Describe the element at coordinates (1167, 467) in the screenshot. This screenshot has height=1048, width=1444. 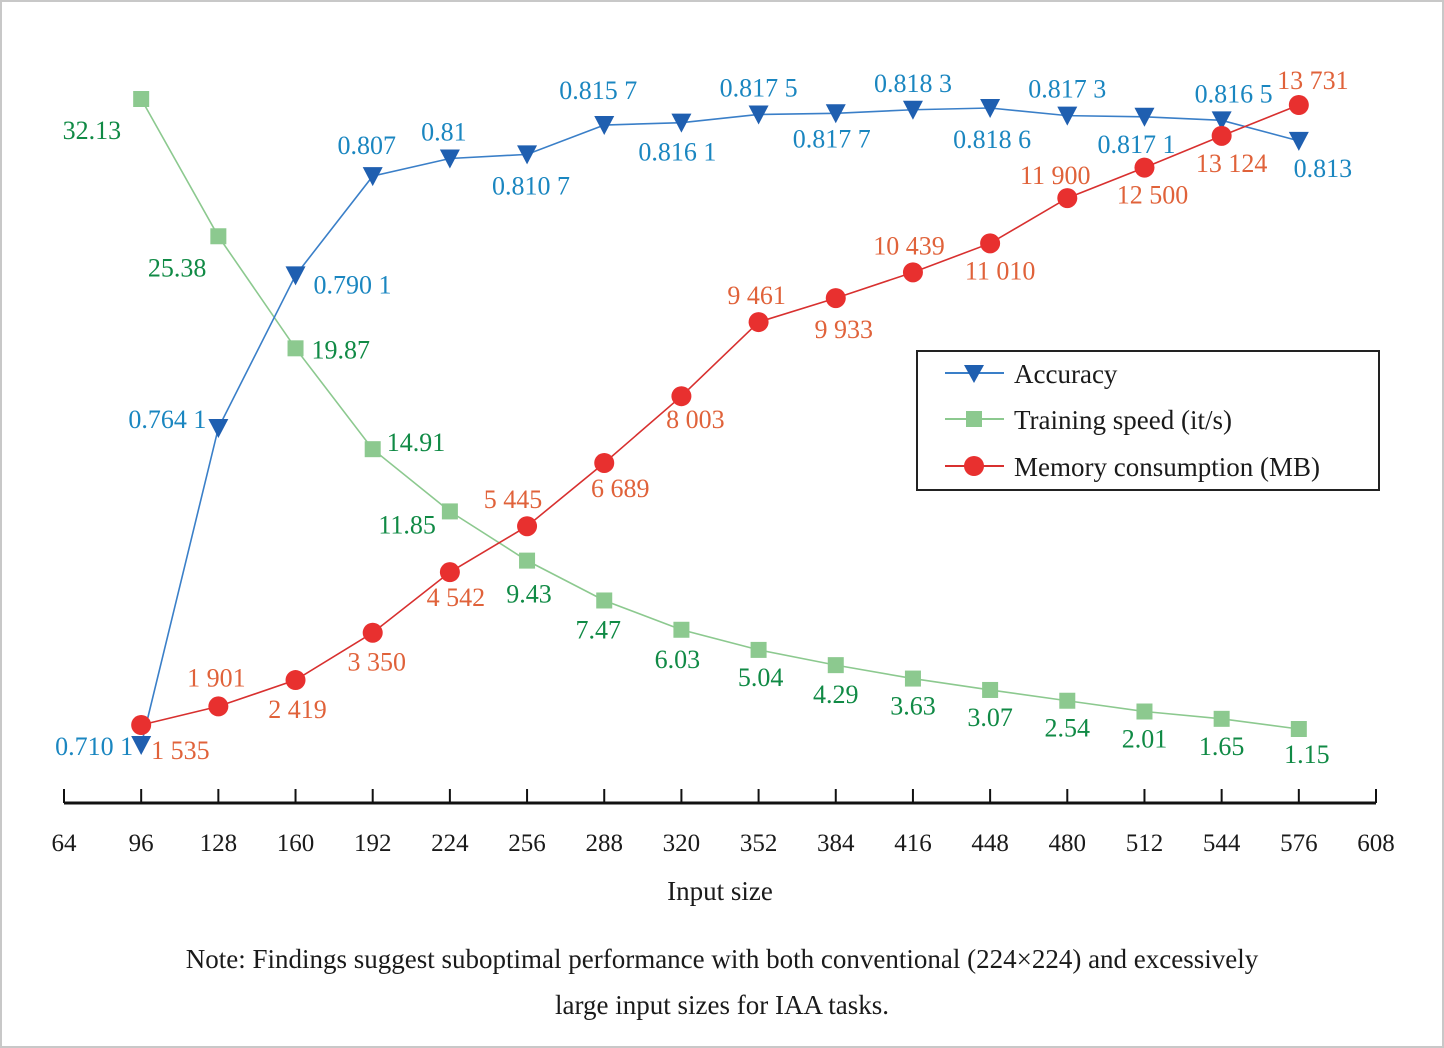
I see `legend-label-memory: Memory consumption (MB)` at that location.